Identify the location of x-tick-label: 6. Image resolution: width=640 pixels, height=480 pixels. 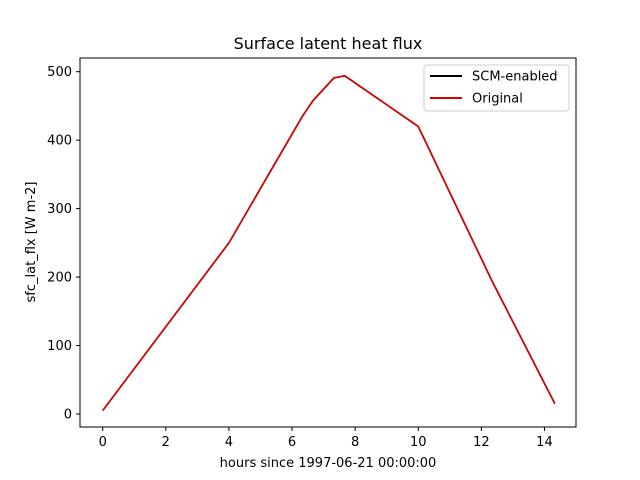
(292, 442).